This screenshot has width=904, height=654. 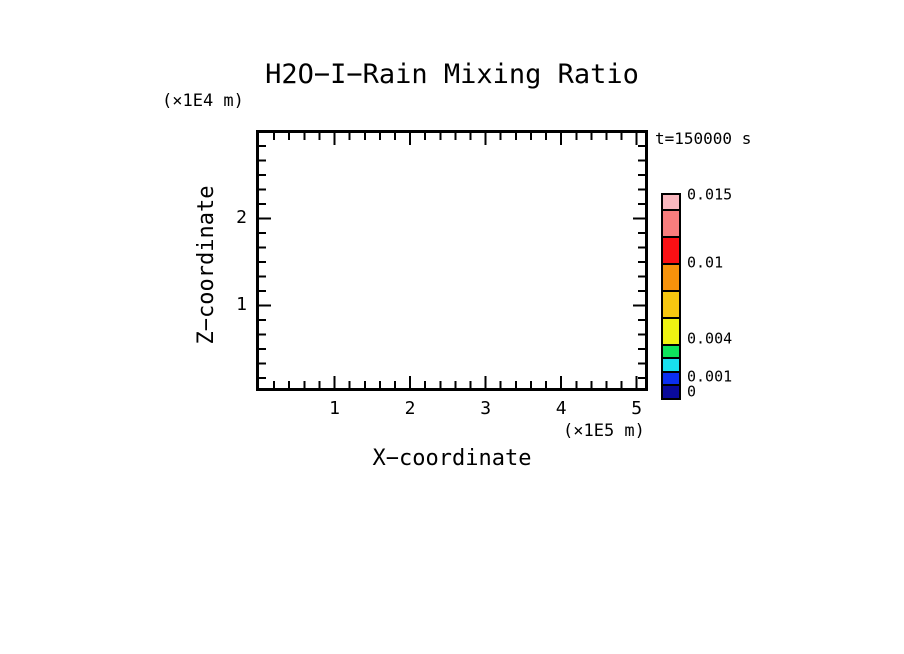 What do you see at coordinates (561, 408) in the screenshot?
I see `x-tick-label-4: 4` at bounding box center [561, 408].